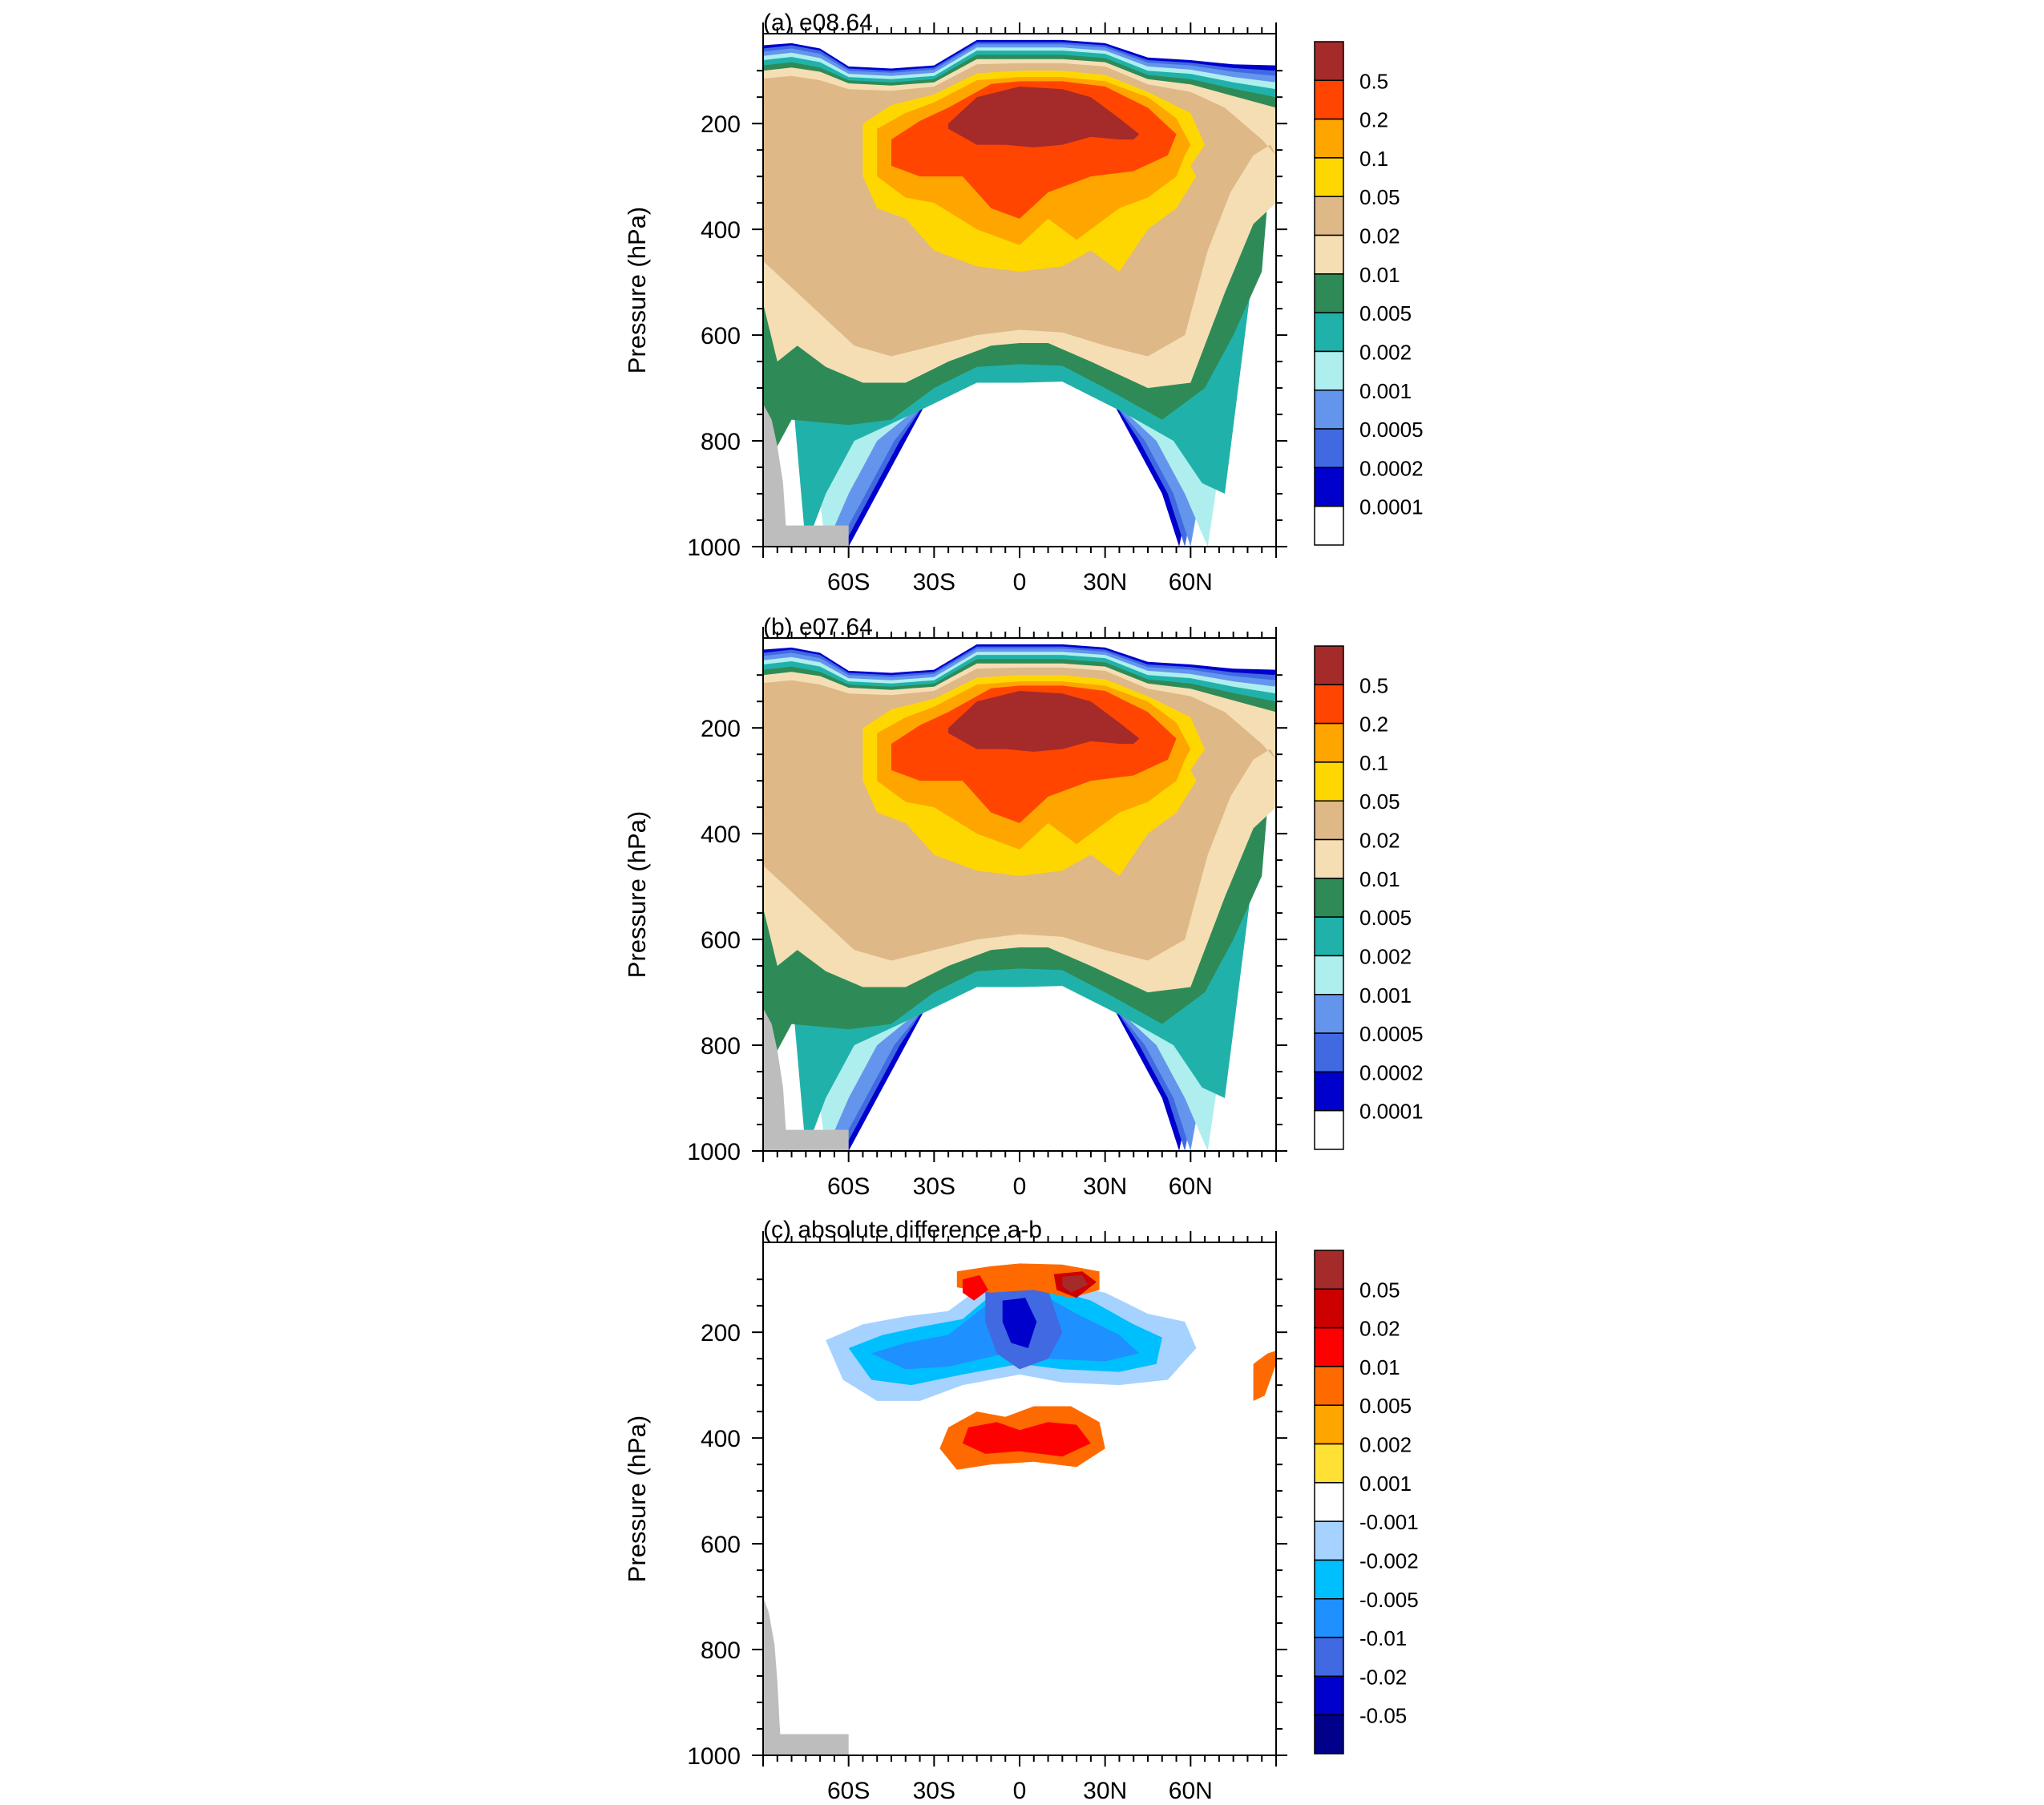  Describe the element at coordinates (637, 290) in the screenshot. I see `panel-a-ylabel: Pressure (hPa)` at that location.